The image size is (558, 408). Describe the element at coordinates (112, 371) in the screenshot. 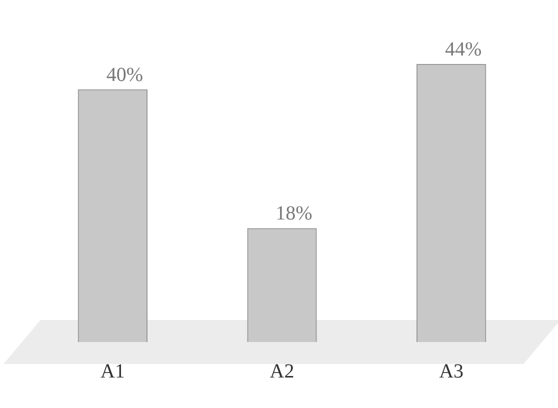

I see `x-tick-label: A1` at that location.